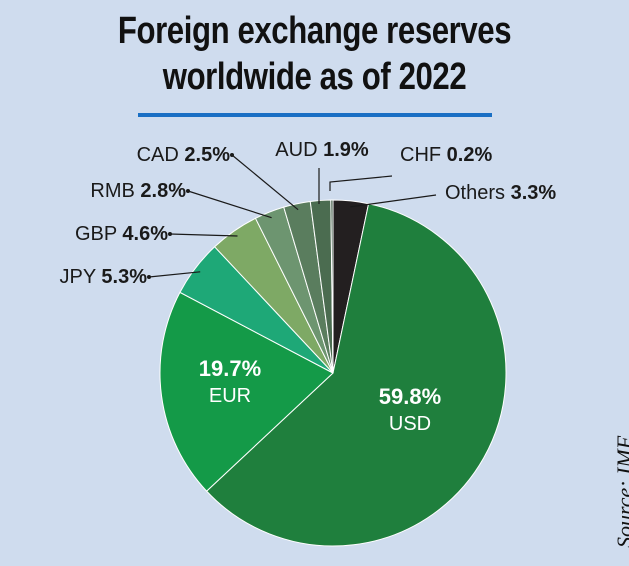  What do you see at coordinates (230, 368) in the screenshot?
I see `data-label-value-eur: 19.7%` at bounding box center [230, 368].